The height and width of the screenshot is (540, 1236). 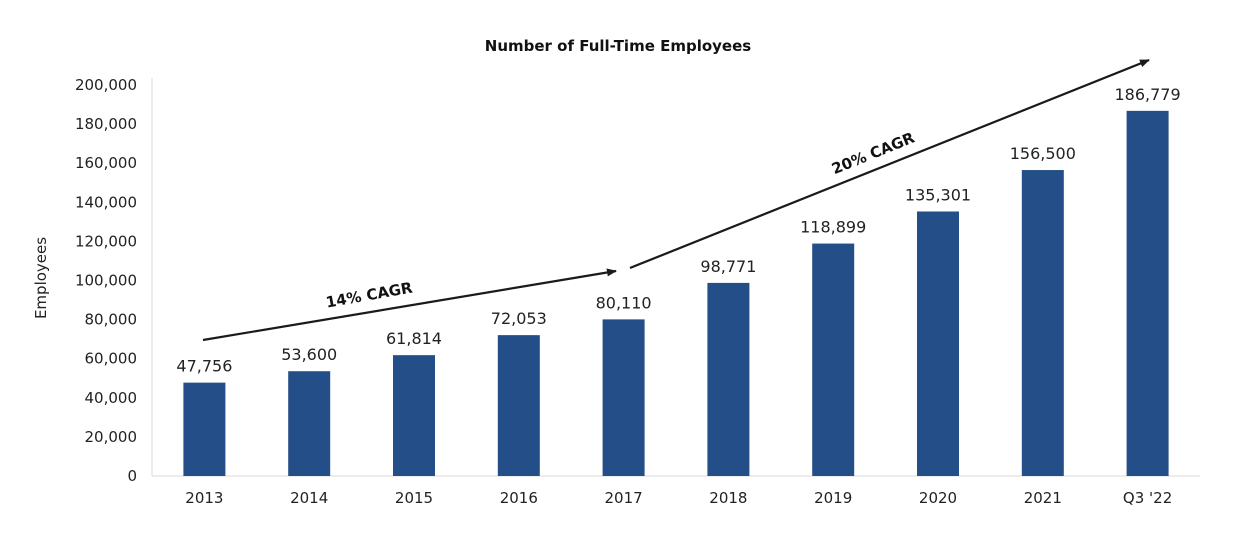 What do you see at coordinates (938, 194) in the screenshot?
I see `data-label: 135,301` at bounding box center [938, 194].